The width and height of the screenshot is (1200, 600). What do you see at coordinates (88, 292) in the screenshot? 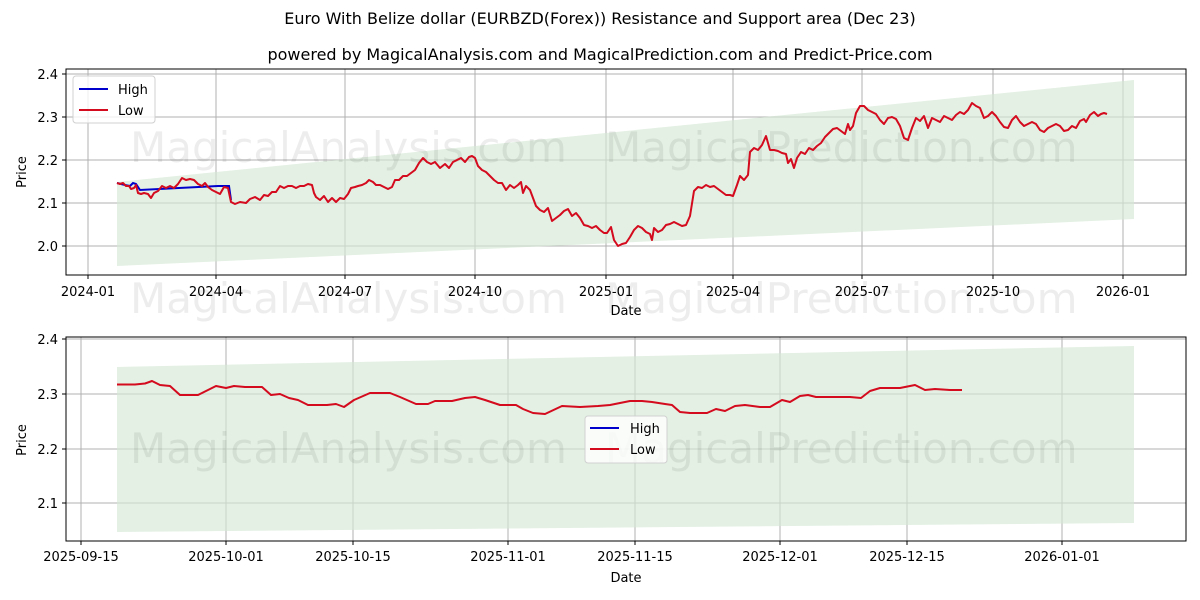
I see `svg-text: 2024-01` at bounding box center [88, 292].